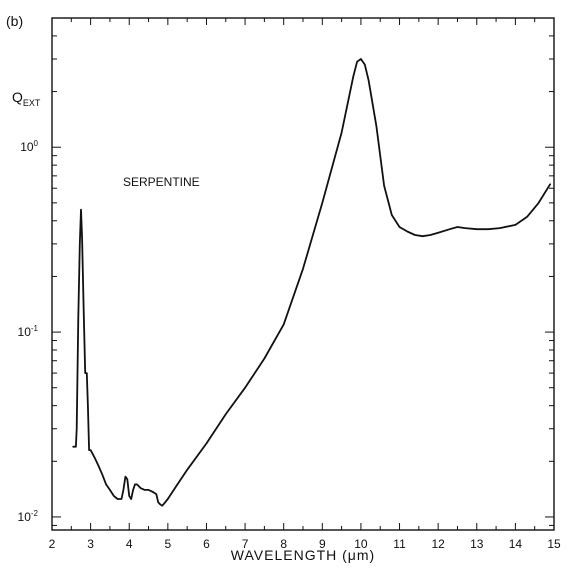 Image resolution: width=570 pixels, height=573 pixels. Describe the element at coordinates (168, 544) in the screenshot. I see `x-tick-label-5: 5` at that location.